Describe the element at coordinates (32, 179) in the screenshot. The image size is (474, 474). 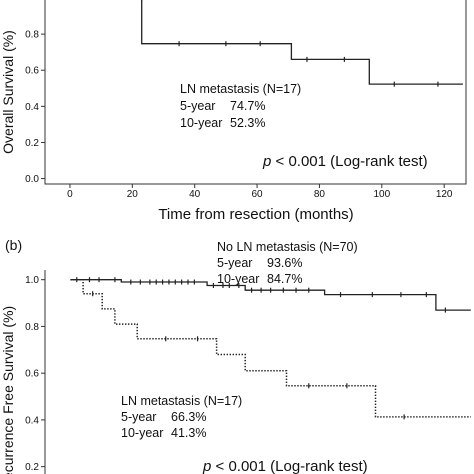
I see `panel-a-y-tick-label: 0.0` at that location.